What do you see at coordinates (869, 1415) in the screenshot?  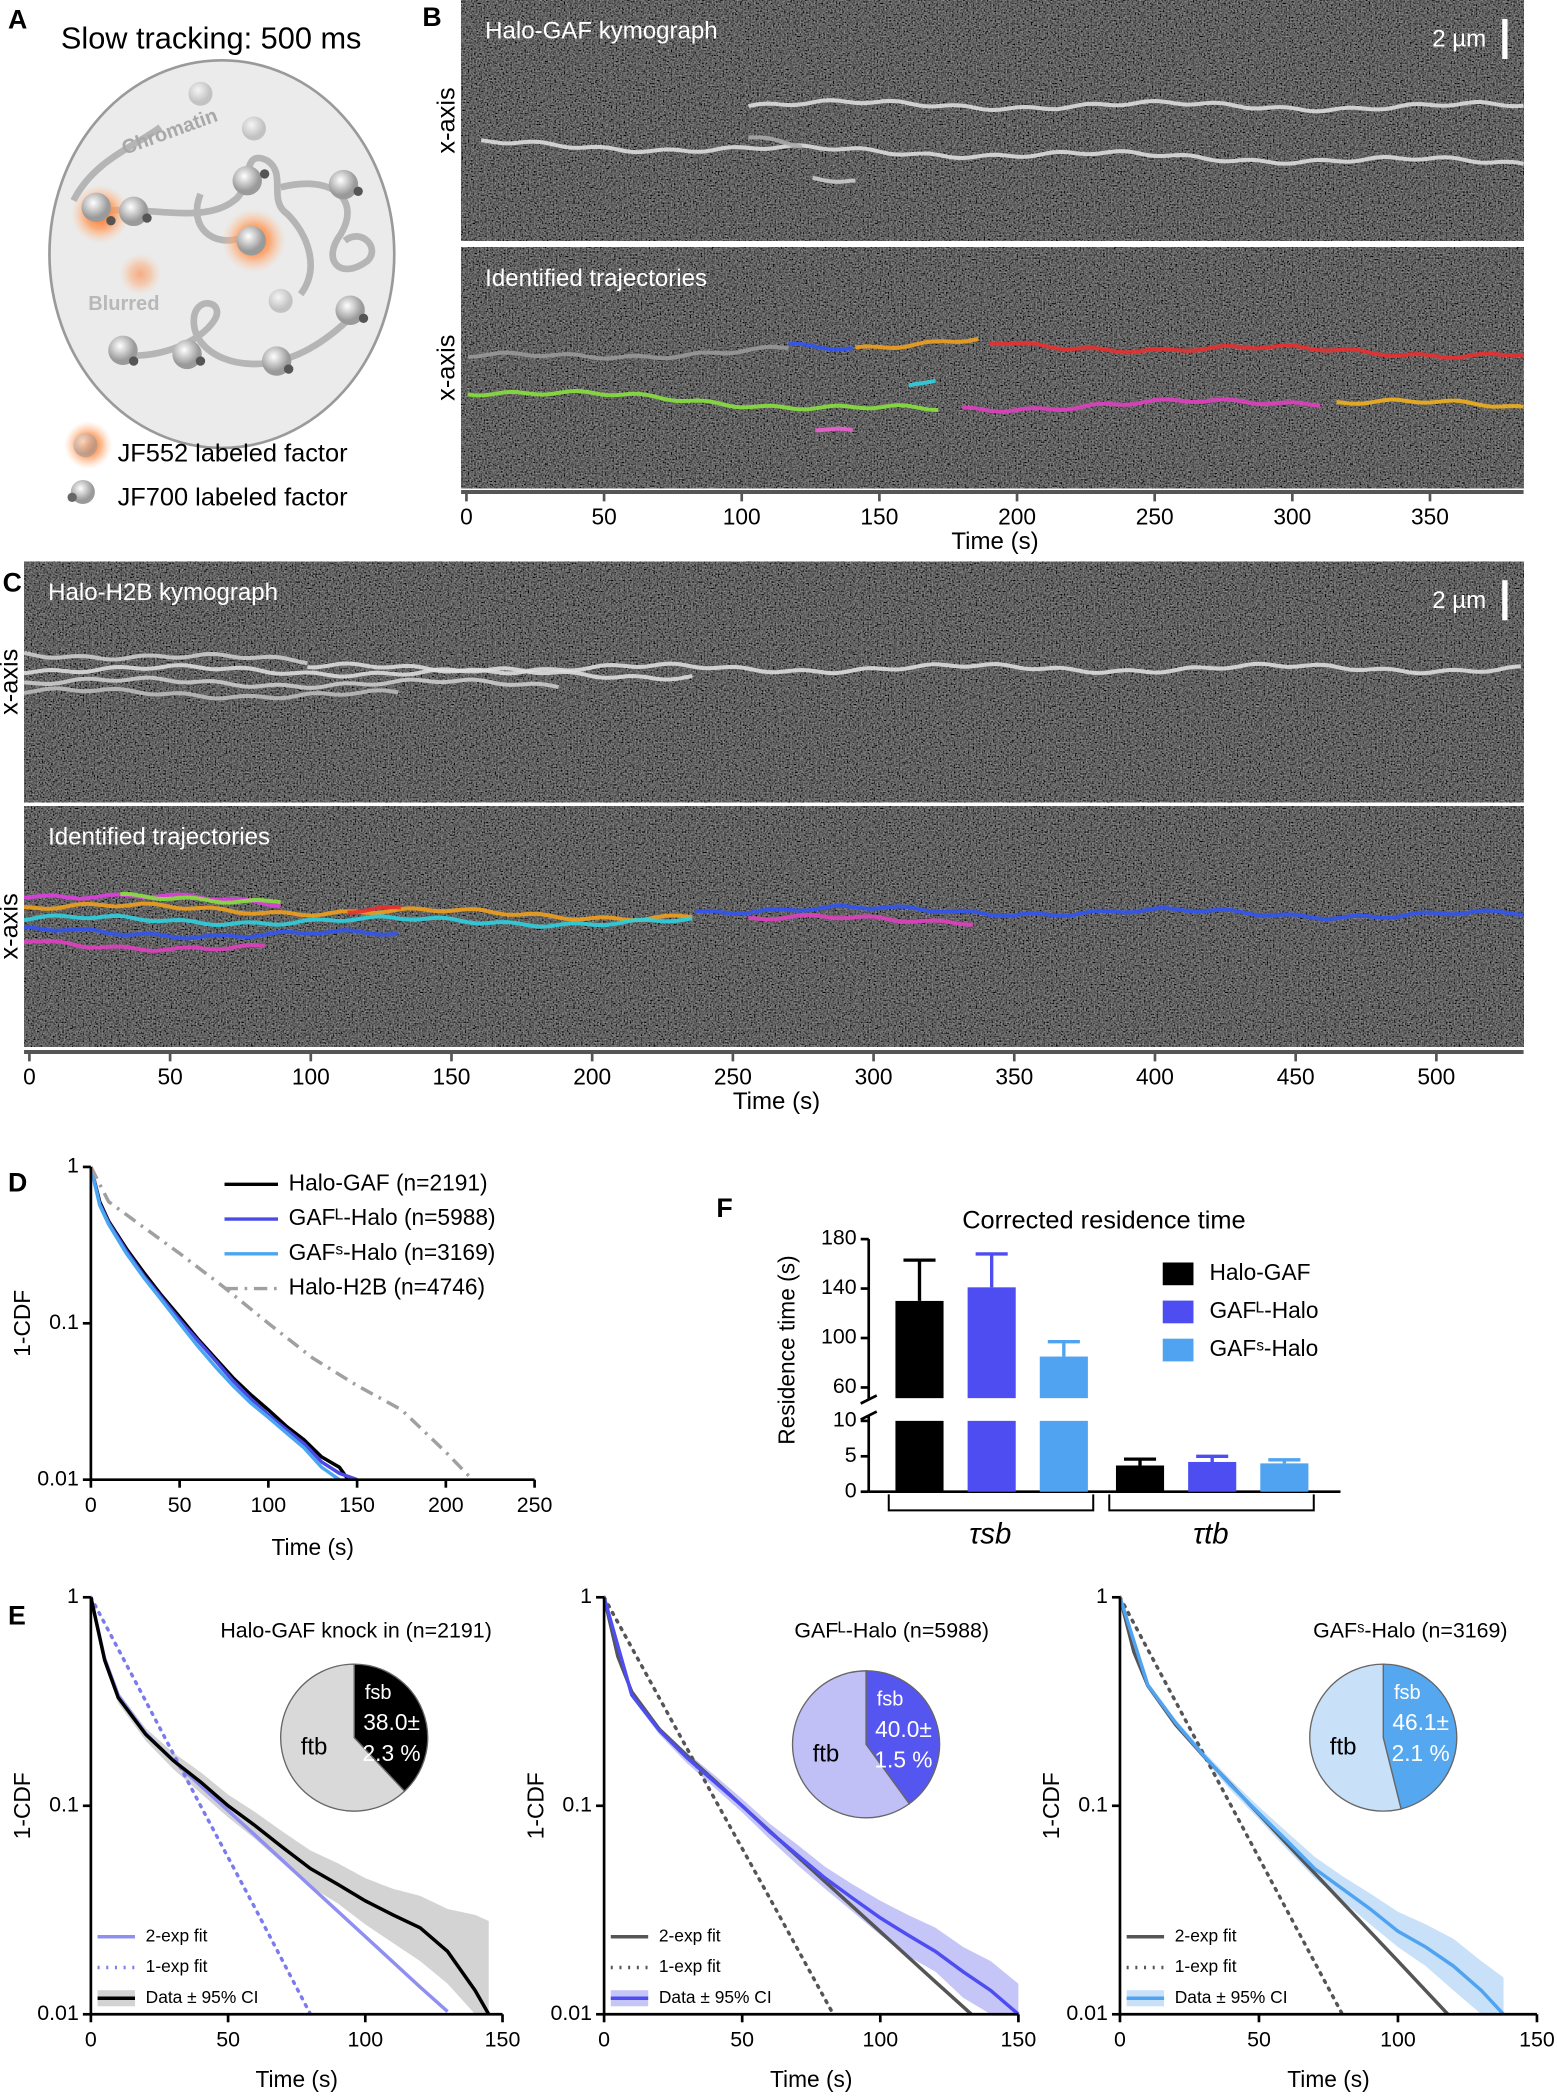 I see `axis-break` at bounding box center [869, 1415].